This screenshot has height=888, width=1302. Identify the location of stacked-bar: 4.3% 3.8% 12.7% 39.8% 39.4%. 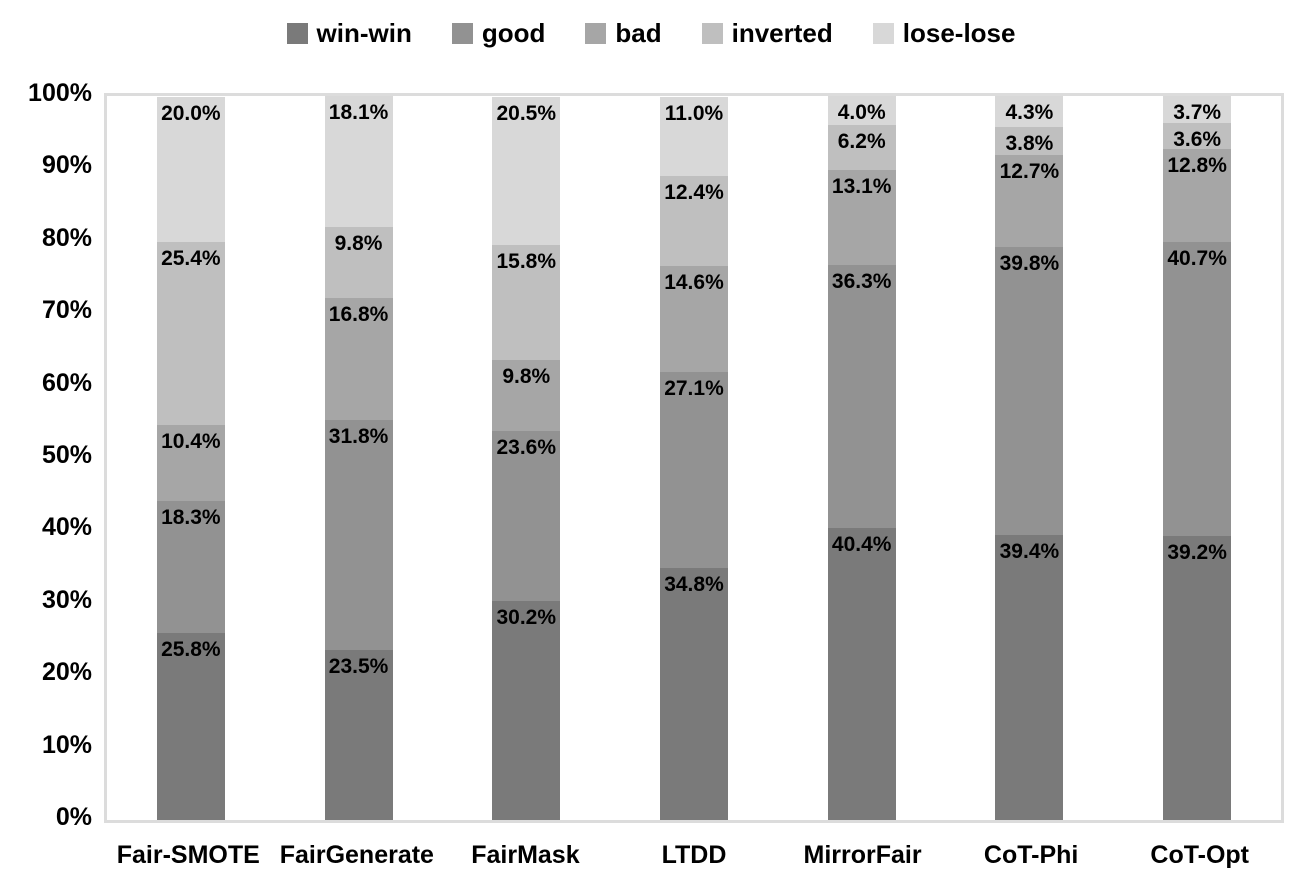
(1029, 458).